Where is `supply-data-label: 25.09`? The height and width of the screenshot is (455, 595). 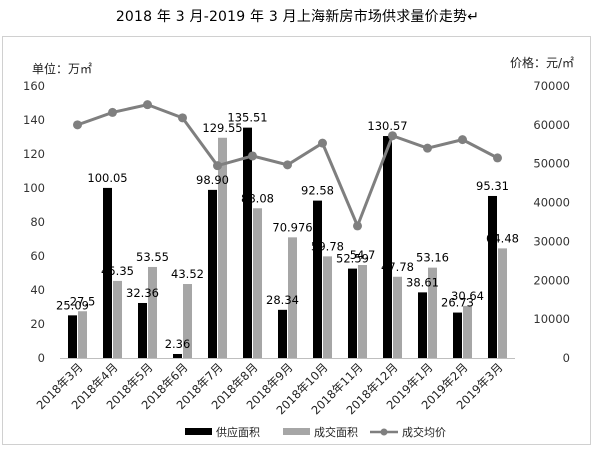 supply-data-label: 25.09 is located at coordinates (72, 305).